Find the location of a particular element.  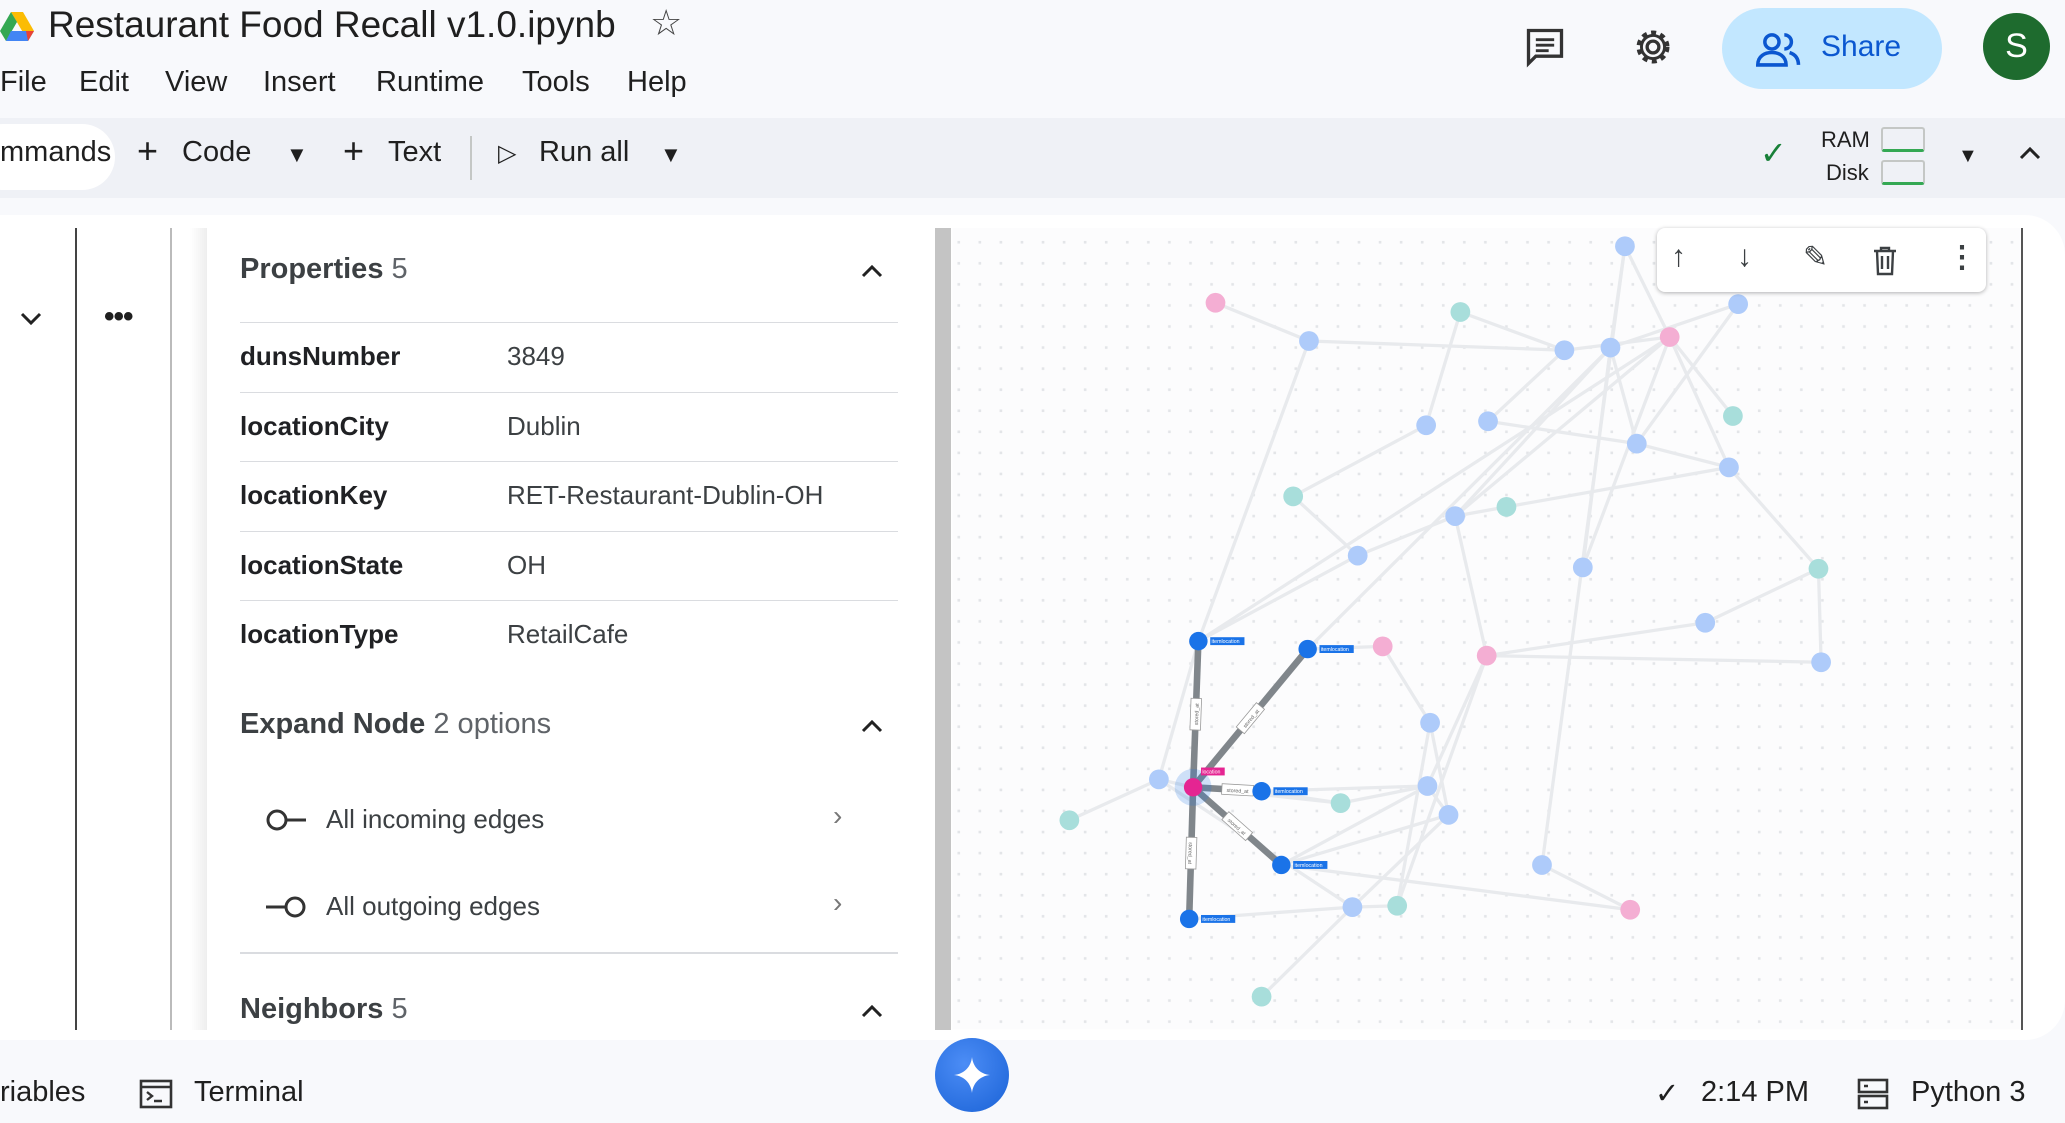

notebook-title: Restaurant Food Recall v1.0.ipynb is located at coordinates (332, 24).